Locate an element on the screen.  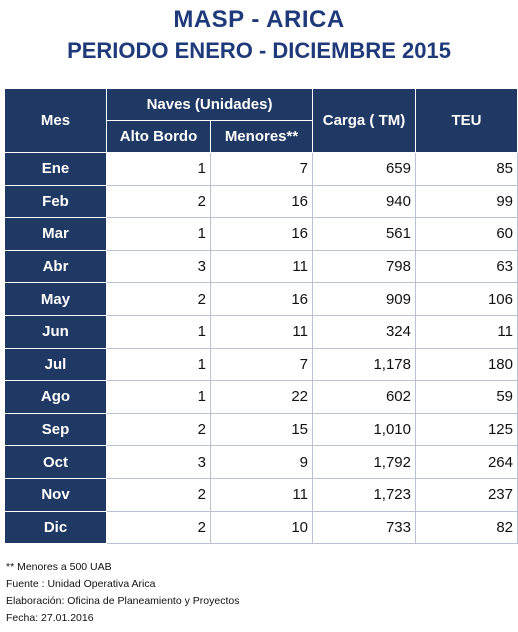
cell-teu: 63 is located at coordinates (466, 266).